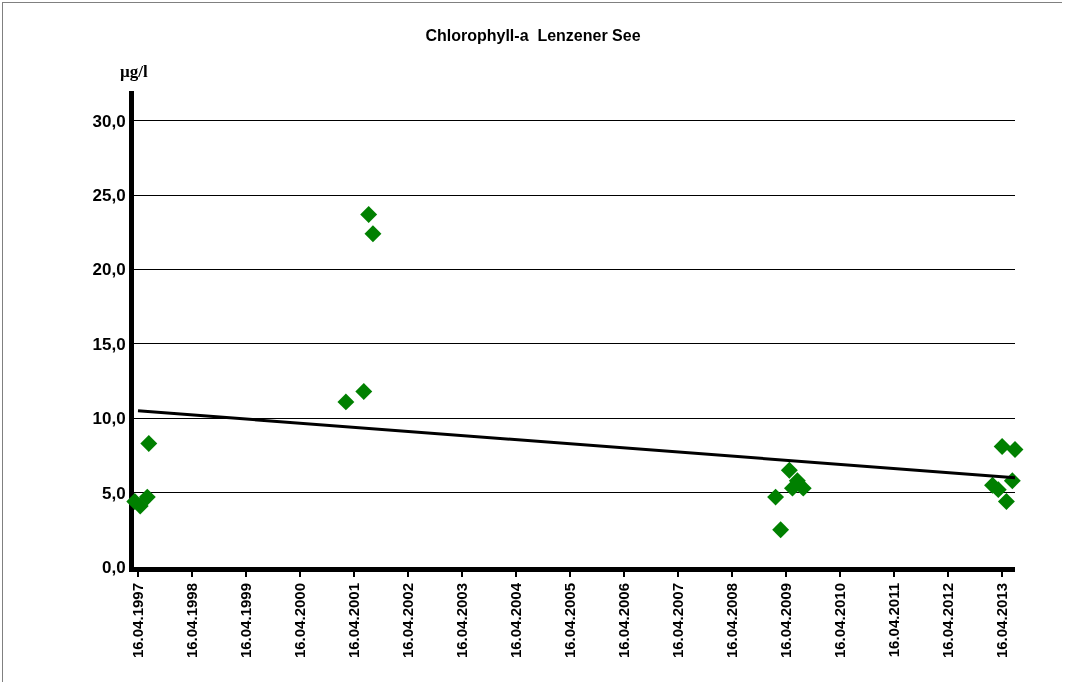 The width and height of the screenshot is (1066, 686). What do you see at coordinates (948, 621) in the screenshot?
I see `x-tick-label: 16.04.2012` at bounding box center [948, 621].